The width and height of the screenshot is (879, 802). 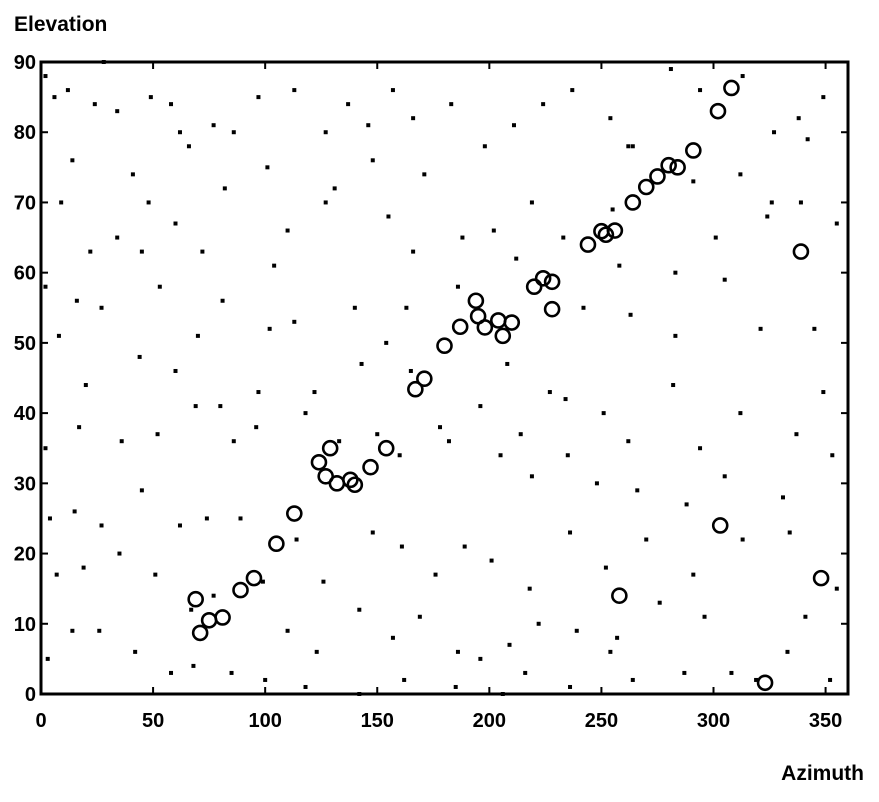 I want to click on x-tick-label: 50, so click(x=153, y=721).